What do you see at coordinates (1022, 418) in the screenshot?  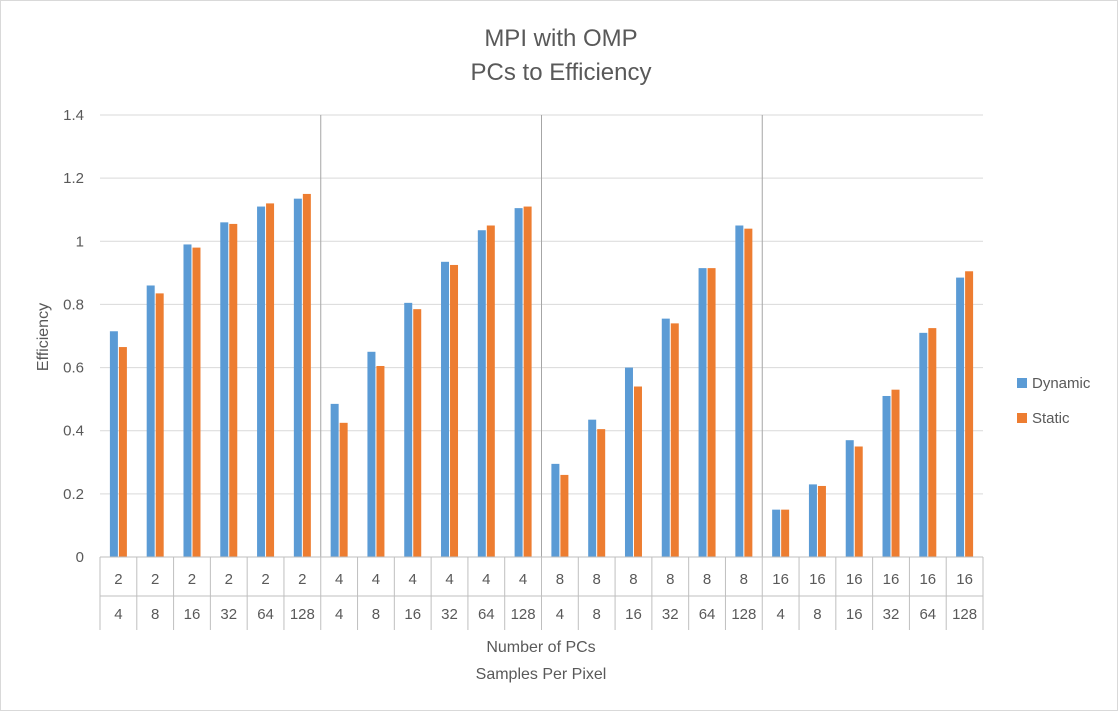 I see `legend-swatch-static` at bounding box center [1022, 418].